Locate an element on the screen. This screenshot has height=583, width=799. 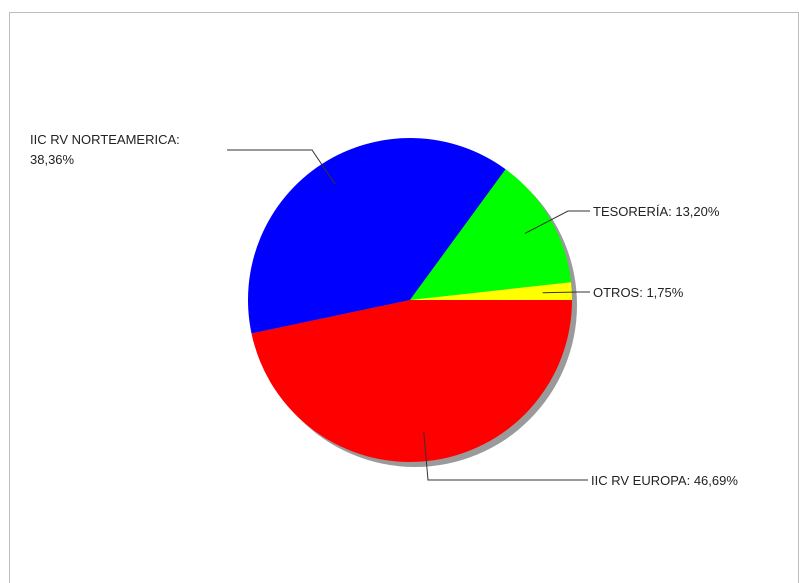
leader-line-iic-rv-norteamerica is located at coordinates (281, 167).